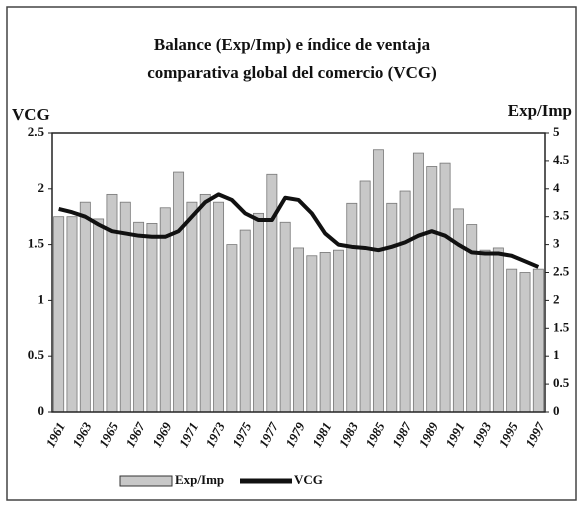 This screenshot has width=584, height=508. What do you see at coordinates (561, 326) in the screenshot?
I see `y2-tick-label: 1.5` at bounding box center [561, 326].